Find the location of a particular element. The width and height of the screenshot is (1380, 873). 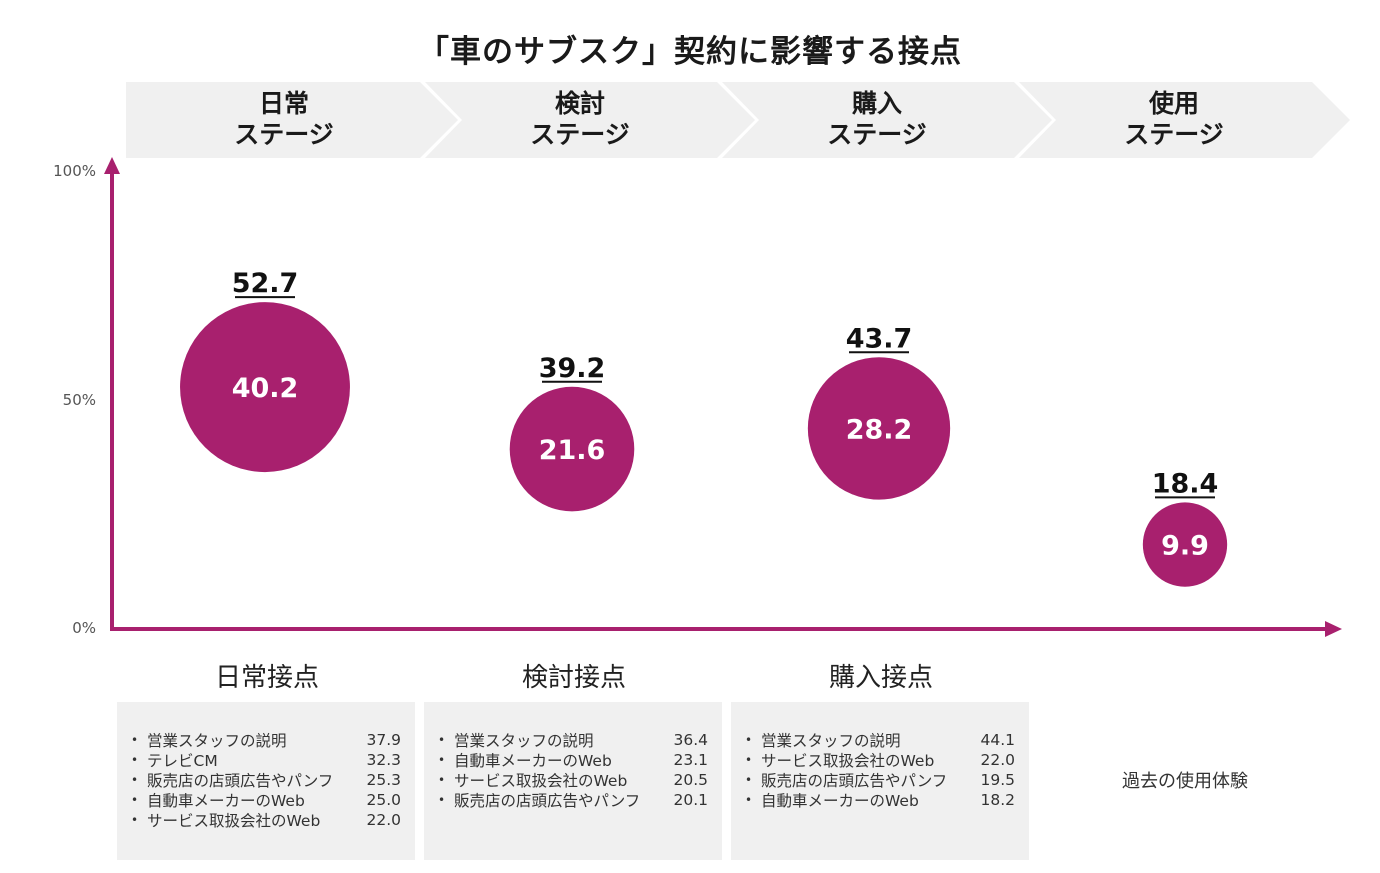

bubble-value-label: 52.7 is located at coordinates (265, 283).